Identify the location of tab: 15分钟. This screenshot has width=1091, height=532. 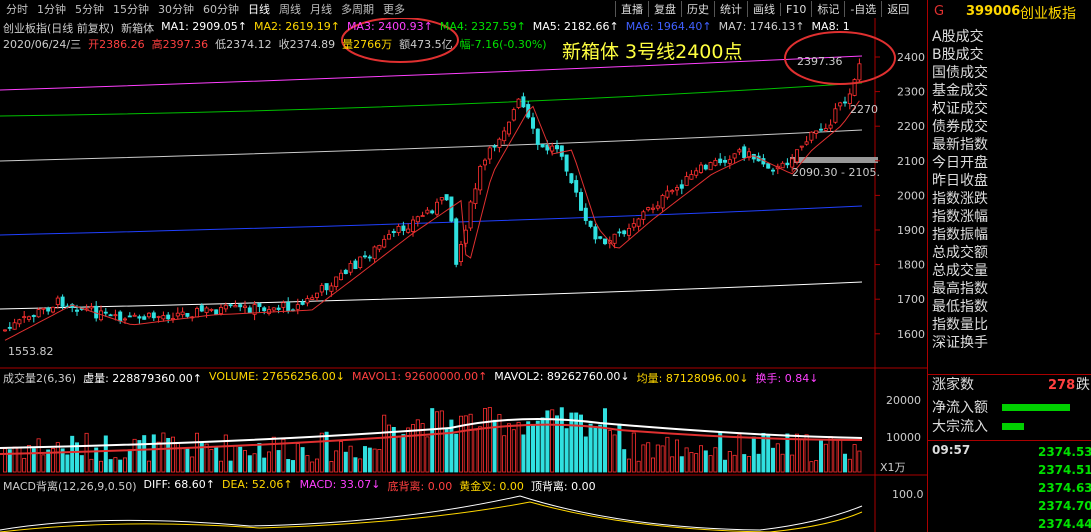
(131, 9).